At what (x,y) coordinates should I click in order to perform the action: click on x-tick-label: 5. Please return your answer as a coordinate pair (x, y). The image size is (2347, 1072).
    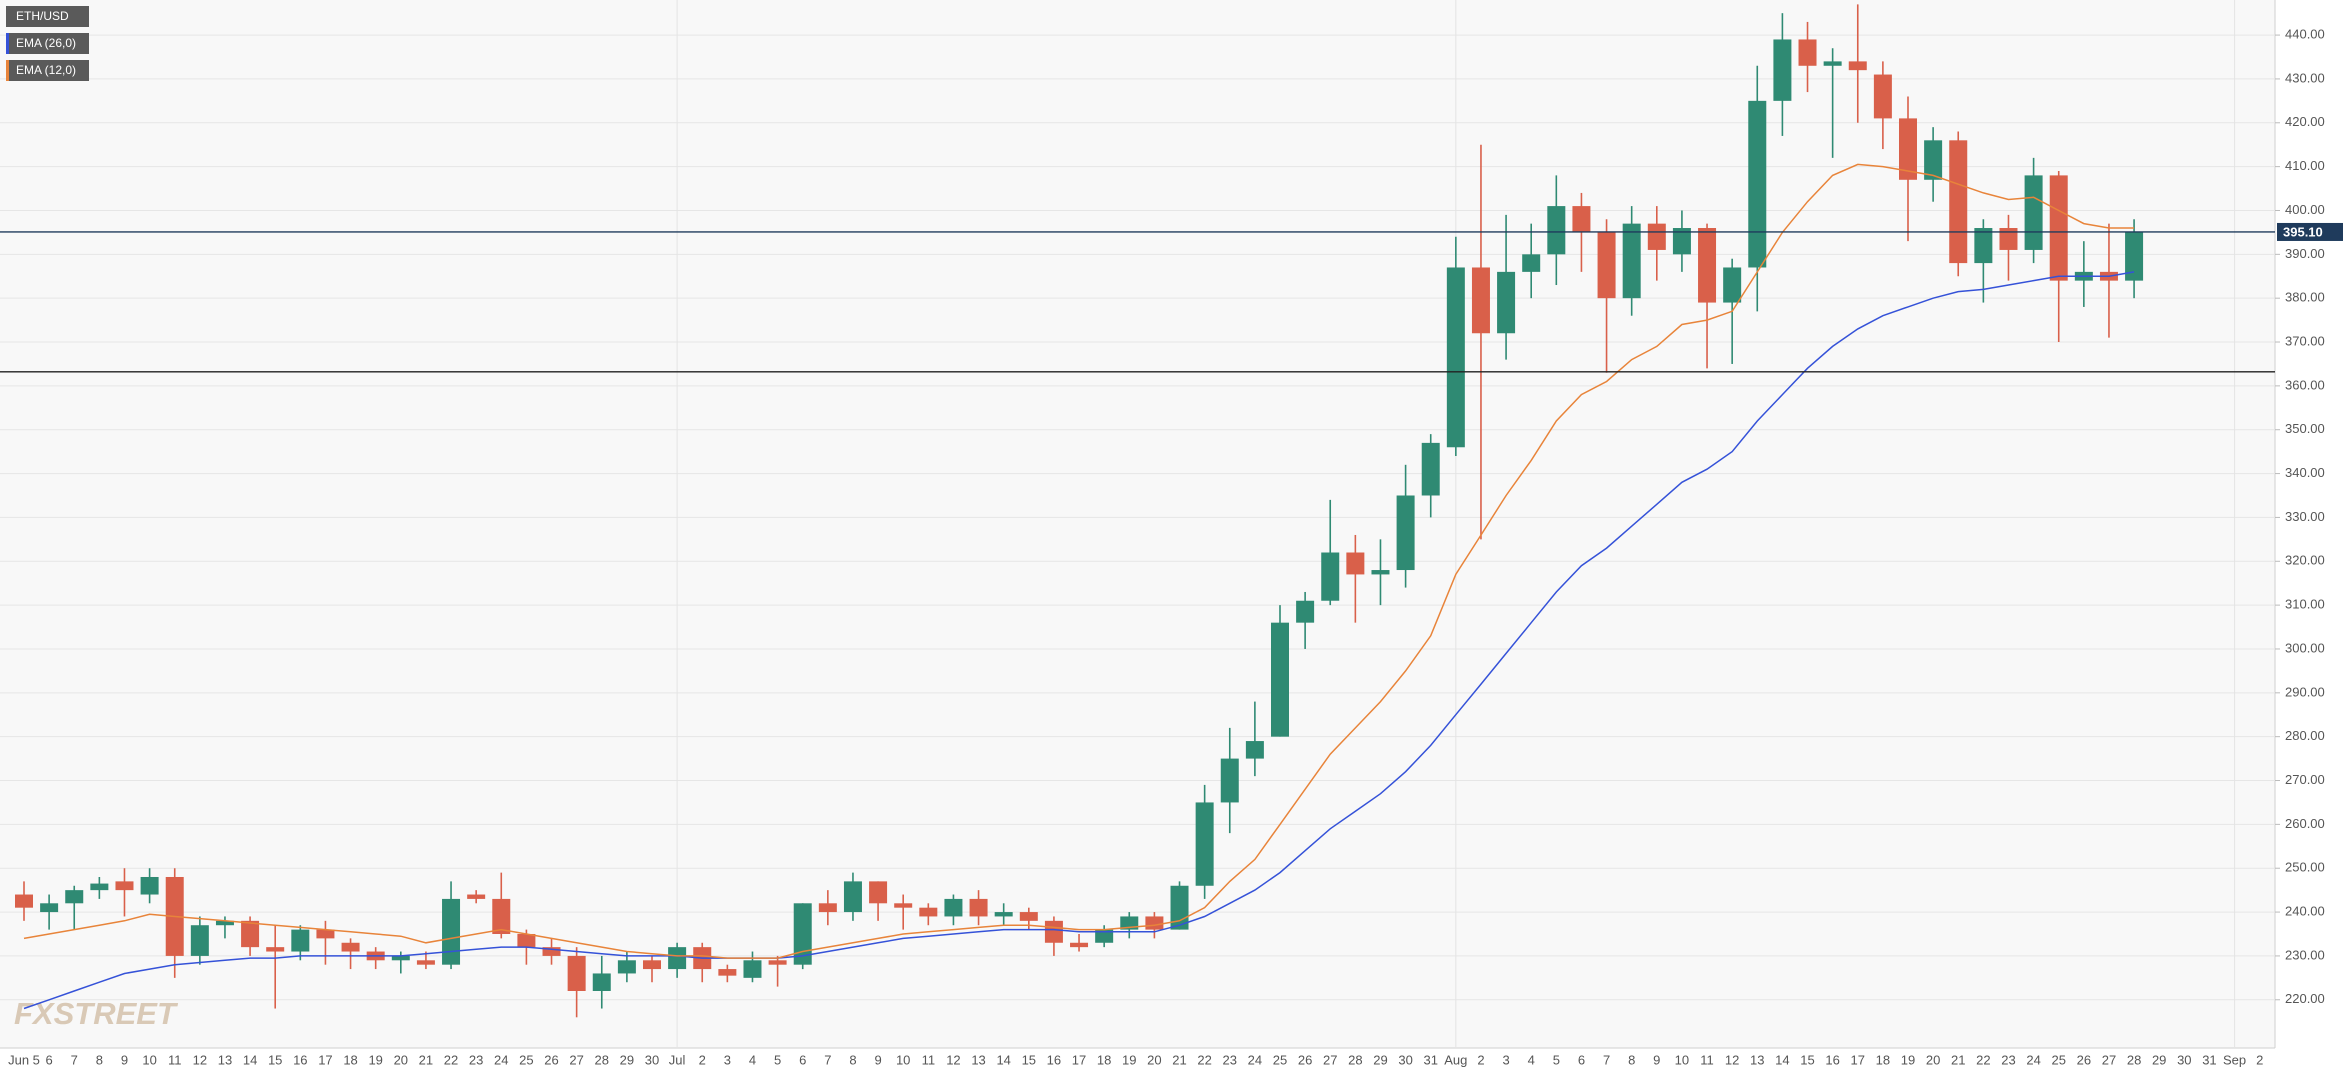
    Looking at the image, I should click on (1556, 1059).